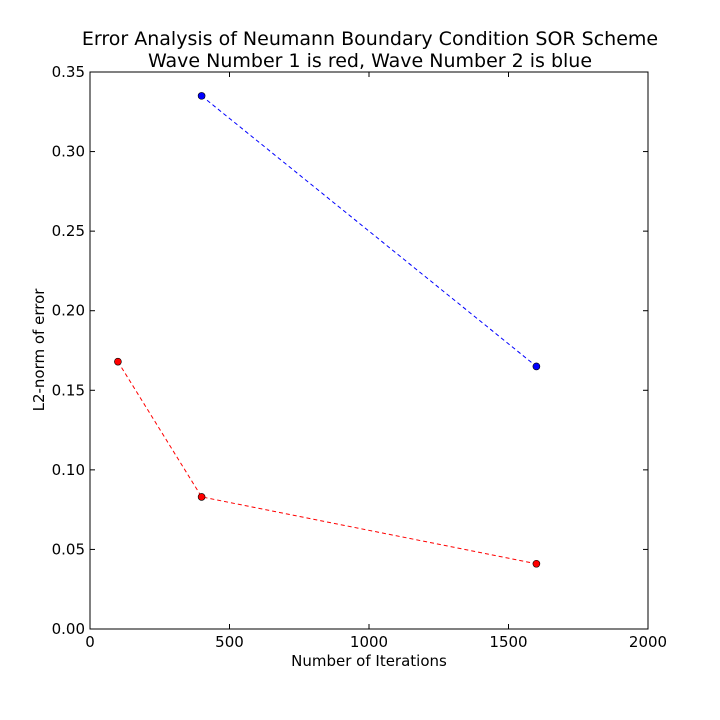 This screenshot has width=720, height=720. I want to click on x-tick-label: 2000, so click(648, 642).